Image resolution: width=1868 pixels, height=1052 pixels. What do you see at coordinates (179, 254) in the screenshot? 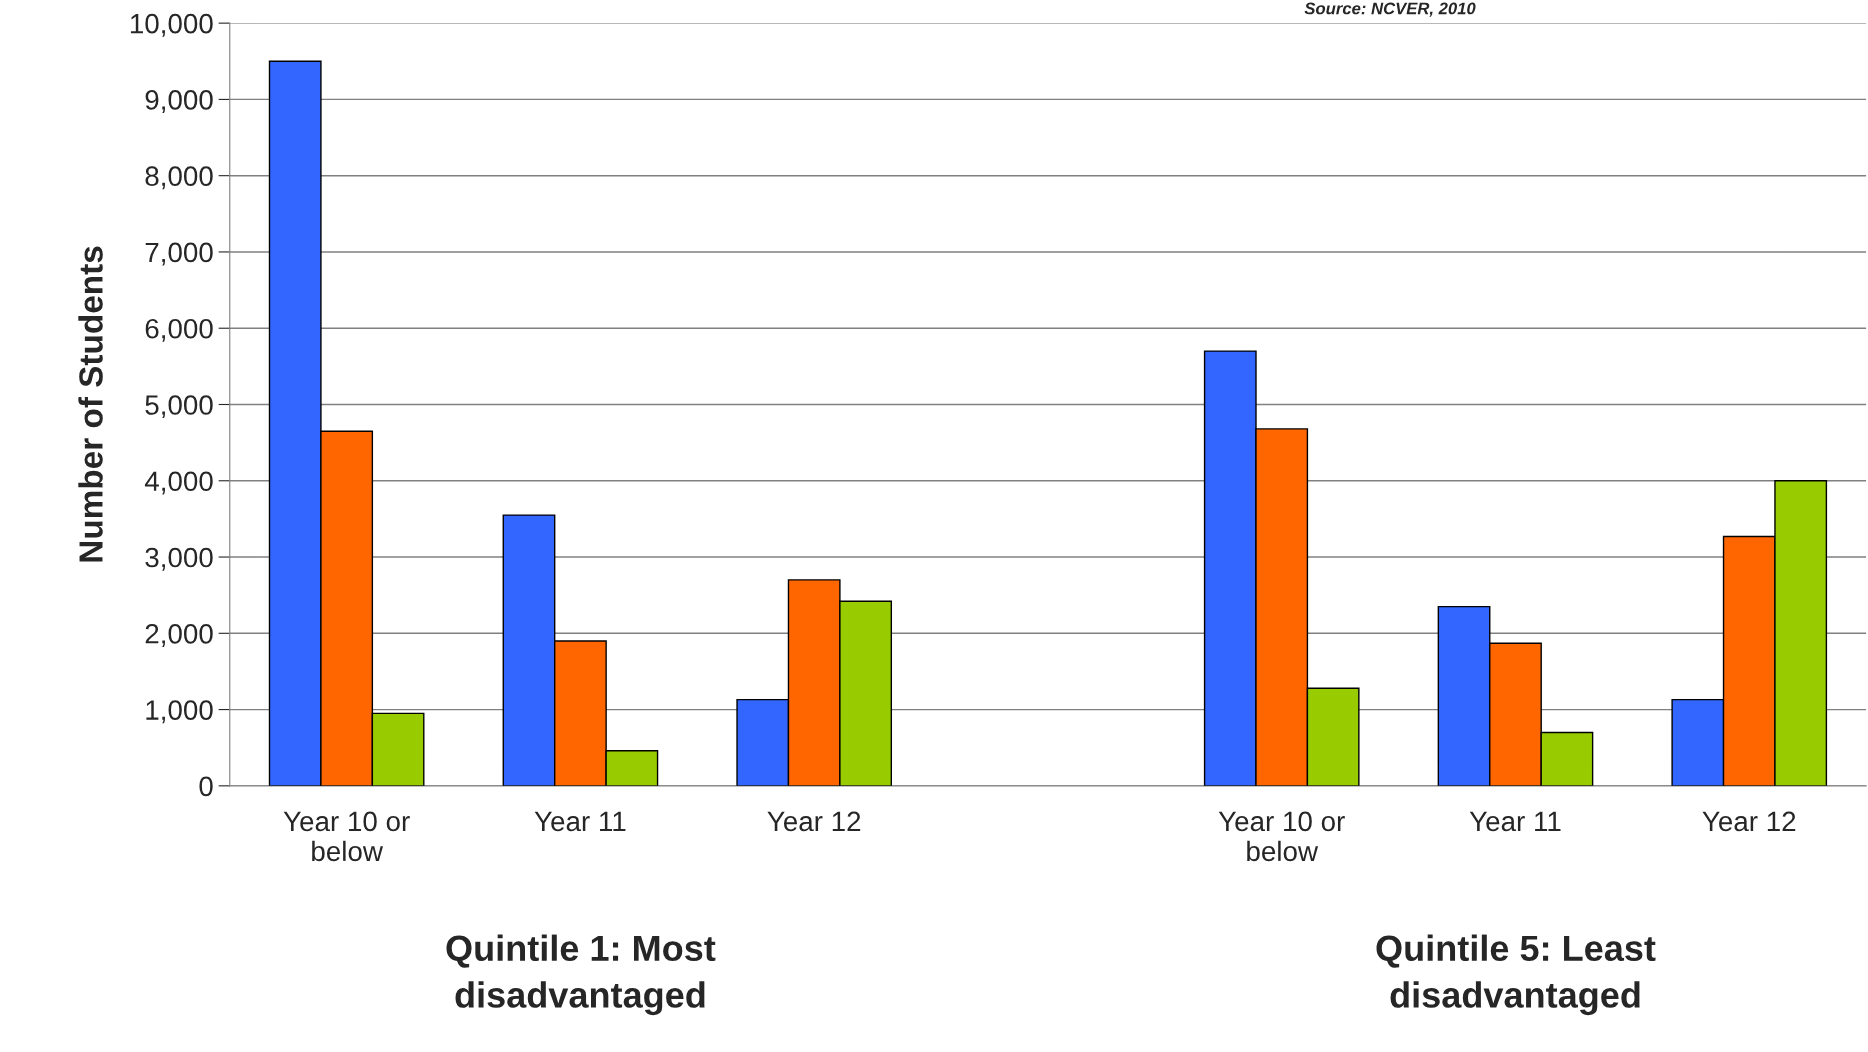
I see `y-tick-label: 7,000` at bounding box center [179, 254].